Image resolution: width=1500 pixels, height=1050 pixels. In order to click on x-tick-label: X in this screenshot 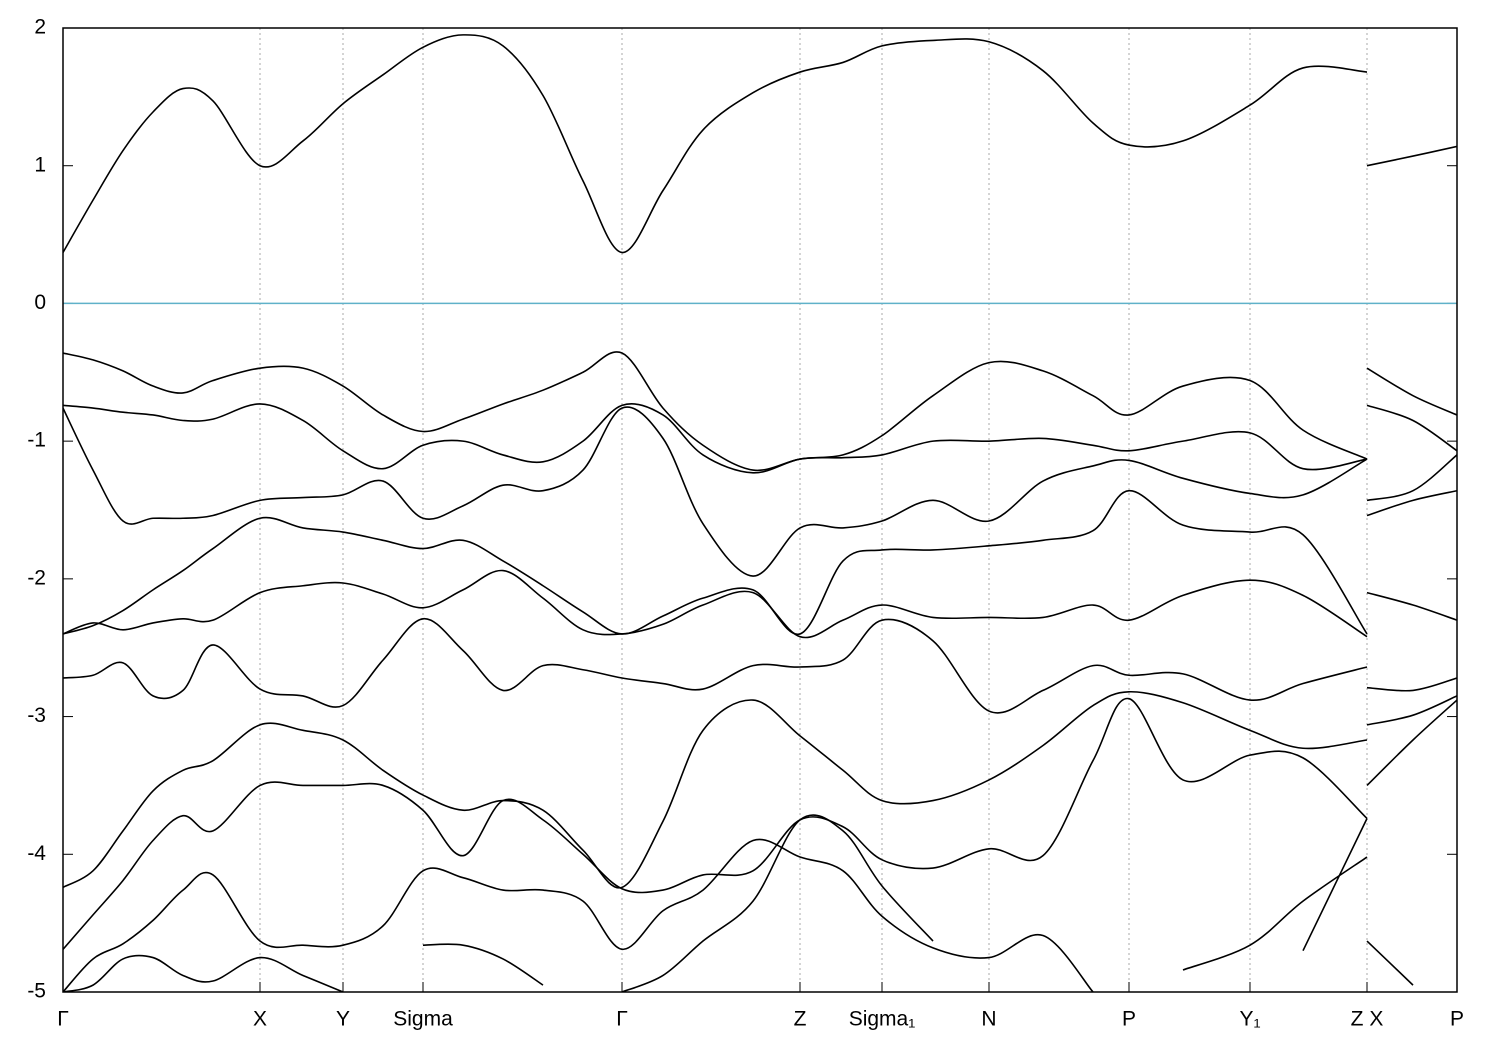, I will do `click(260, 1019)`.